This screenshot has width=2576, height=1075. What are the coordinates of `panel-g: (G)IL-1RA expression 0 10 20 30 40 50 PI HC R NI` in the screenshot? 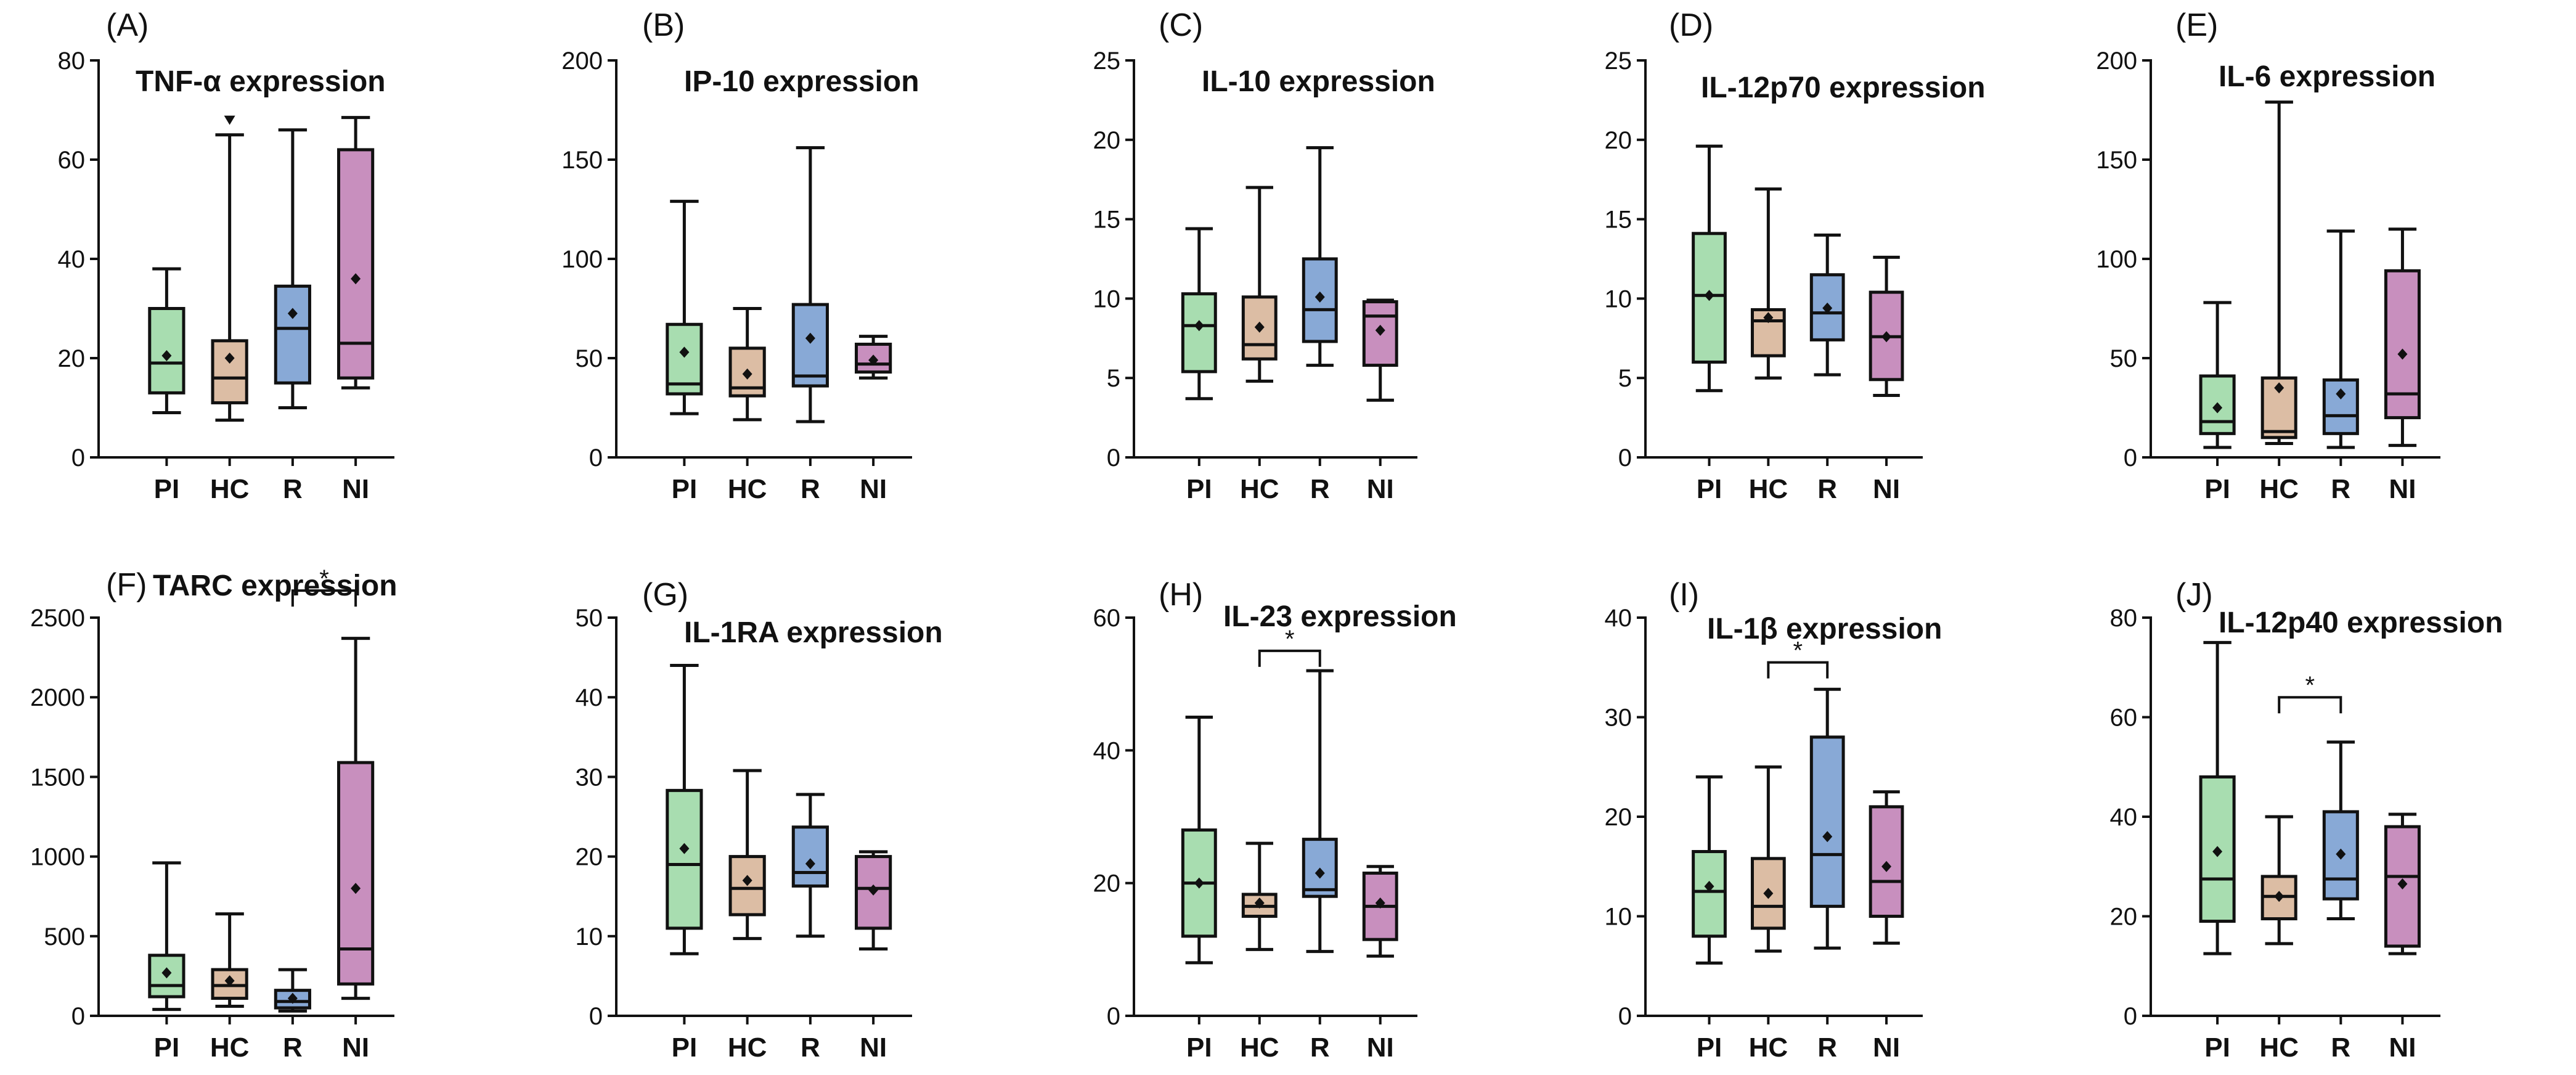 It's located at (759, 820).